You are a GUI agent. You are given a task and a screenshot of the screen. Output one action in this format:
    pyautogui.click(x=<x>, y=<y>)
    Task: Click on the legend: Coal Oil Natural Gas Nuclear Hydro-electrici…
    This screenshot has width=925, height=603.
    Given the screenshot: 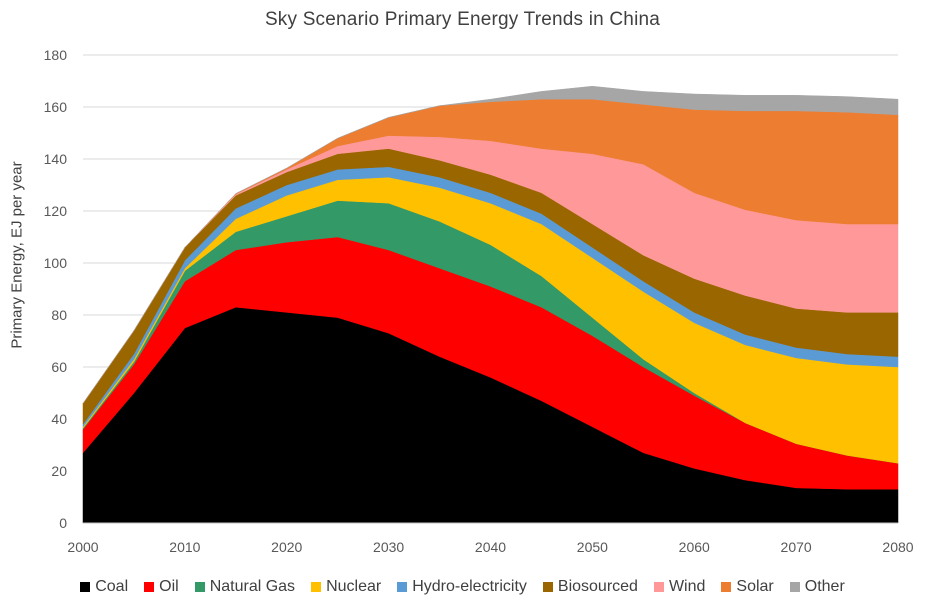 What is the action you would take?
    pyautogui.click(x=462, y=587)
    